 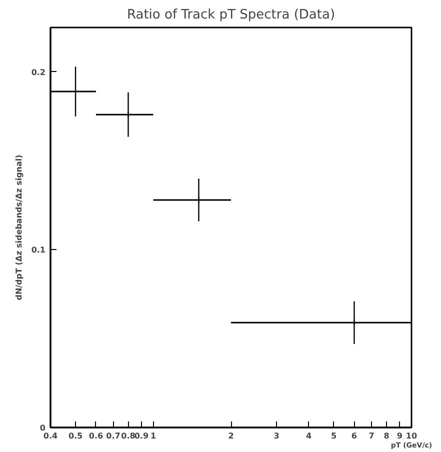 What do you see at coordinates (309, 436) in the screenshot?
I see `x-tick-label: 4` at bounding box center [309, 436].